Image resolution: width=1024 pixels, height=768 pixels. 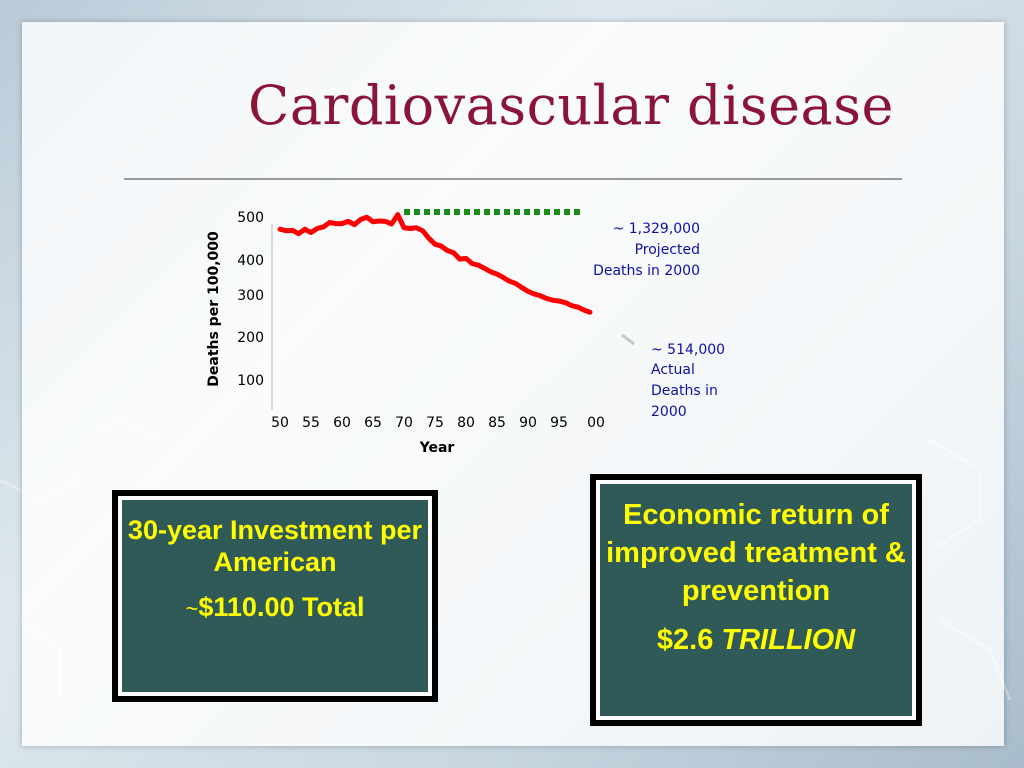 I want to click on annotation-pointer, so click(x=628, y=339).